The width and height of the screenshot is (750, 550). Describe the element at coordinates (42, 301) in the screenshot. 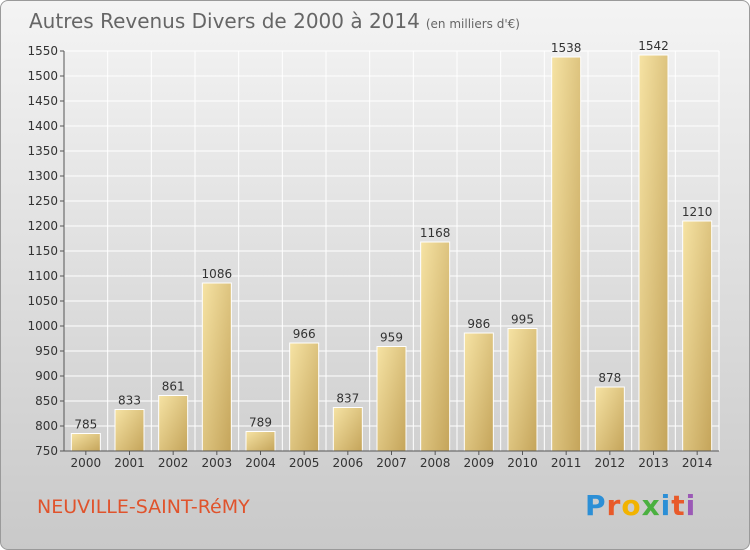

I see `y-tick-label: 1050` at that location.